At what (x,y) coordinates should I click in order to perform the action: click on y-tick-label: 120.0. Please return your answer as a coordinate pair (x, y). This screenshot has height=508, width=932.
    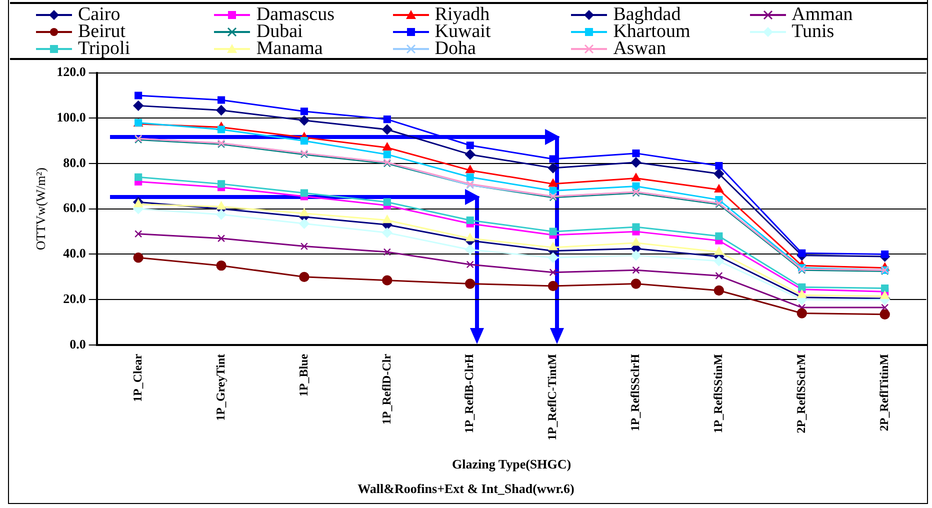
    Looking at the image, I should click on (71, 72).